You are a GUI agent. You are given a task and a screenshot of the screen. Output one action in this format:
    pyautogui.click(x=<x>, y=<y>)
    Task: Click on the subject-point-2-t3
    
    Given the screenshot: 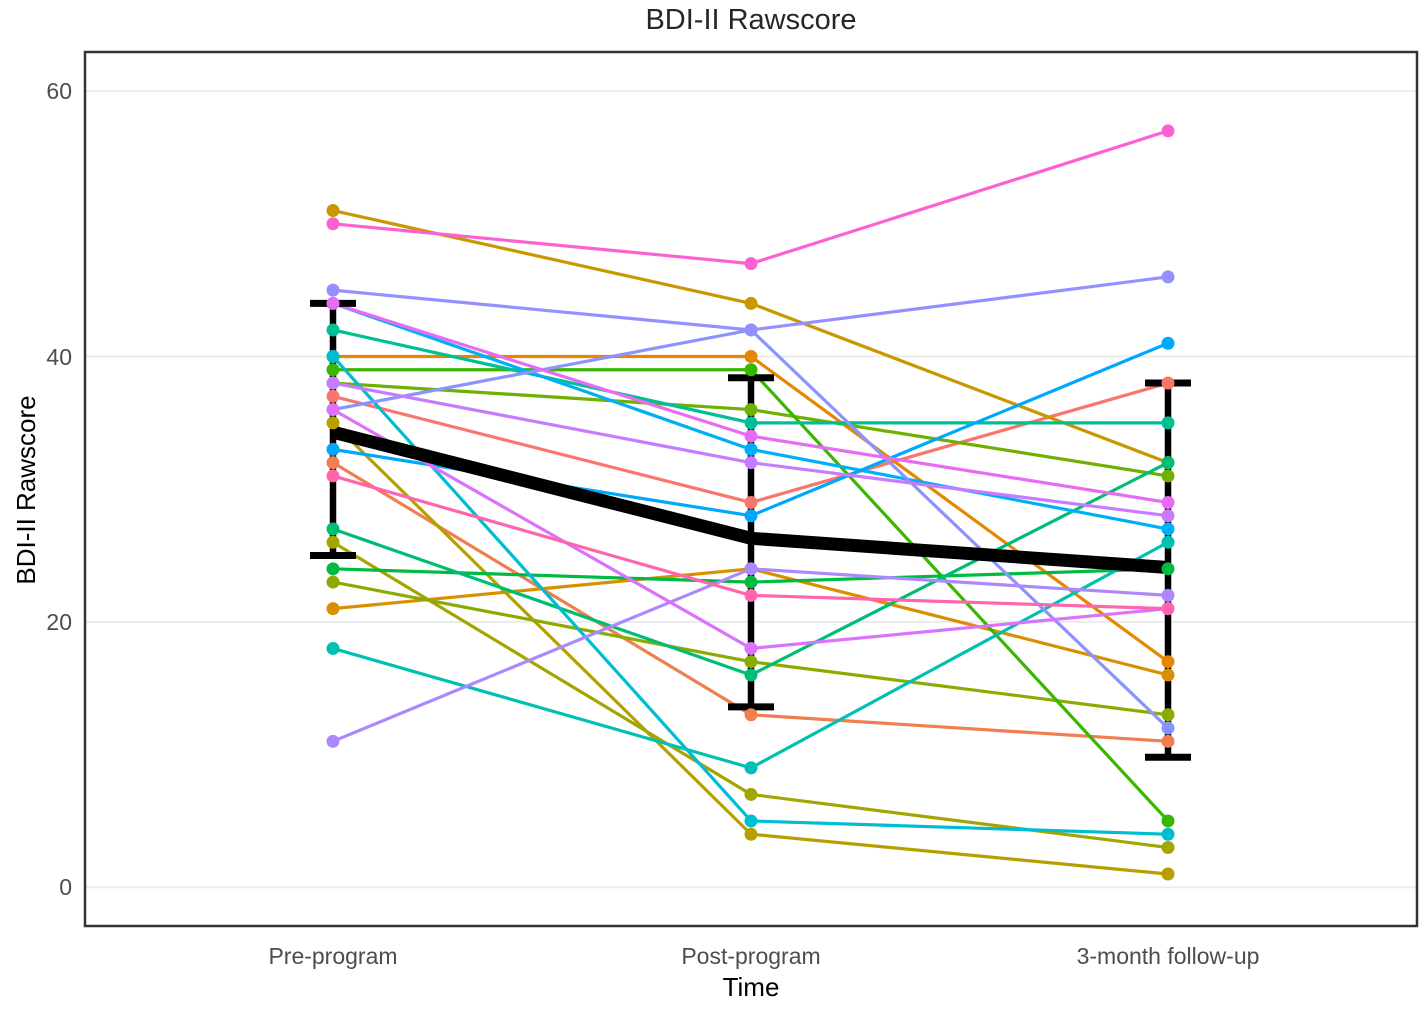 What is the action you would take?
    pyautogui.click(x=1168, y=741)
    